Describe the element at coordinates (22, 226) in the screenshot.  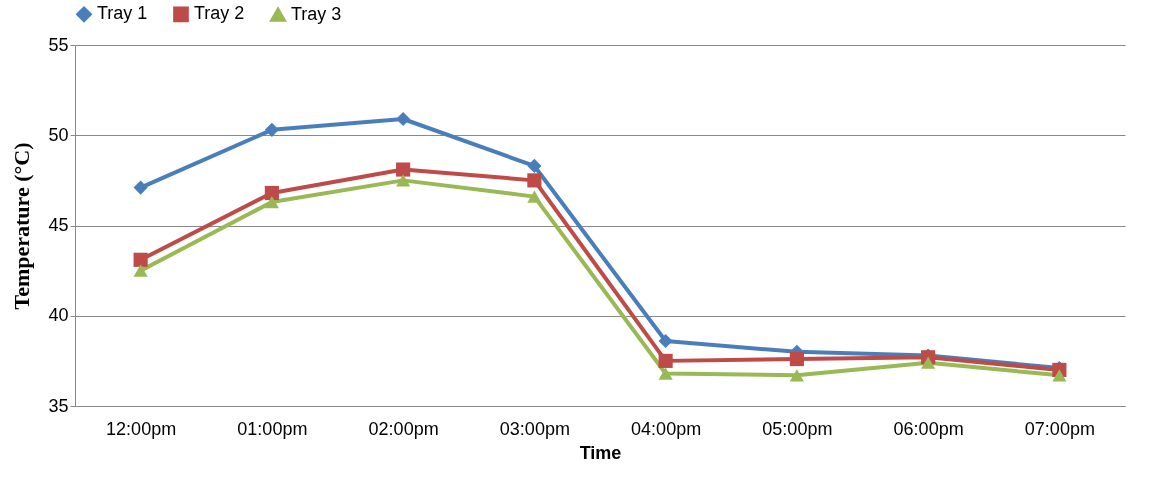
I see `y-axis-title: Temperature (°C)` at that location.